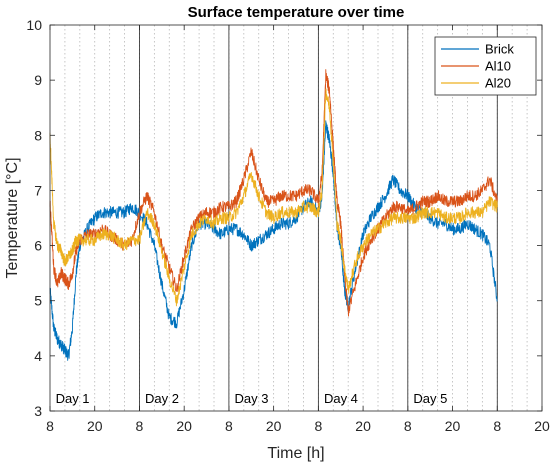 The width and height of the screenshot is (550, 462). What do you see at coordinates (38, 411) in the screenshot?
I see `y-tick-label: 3` at bounding box center [38, 411].